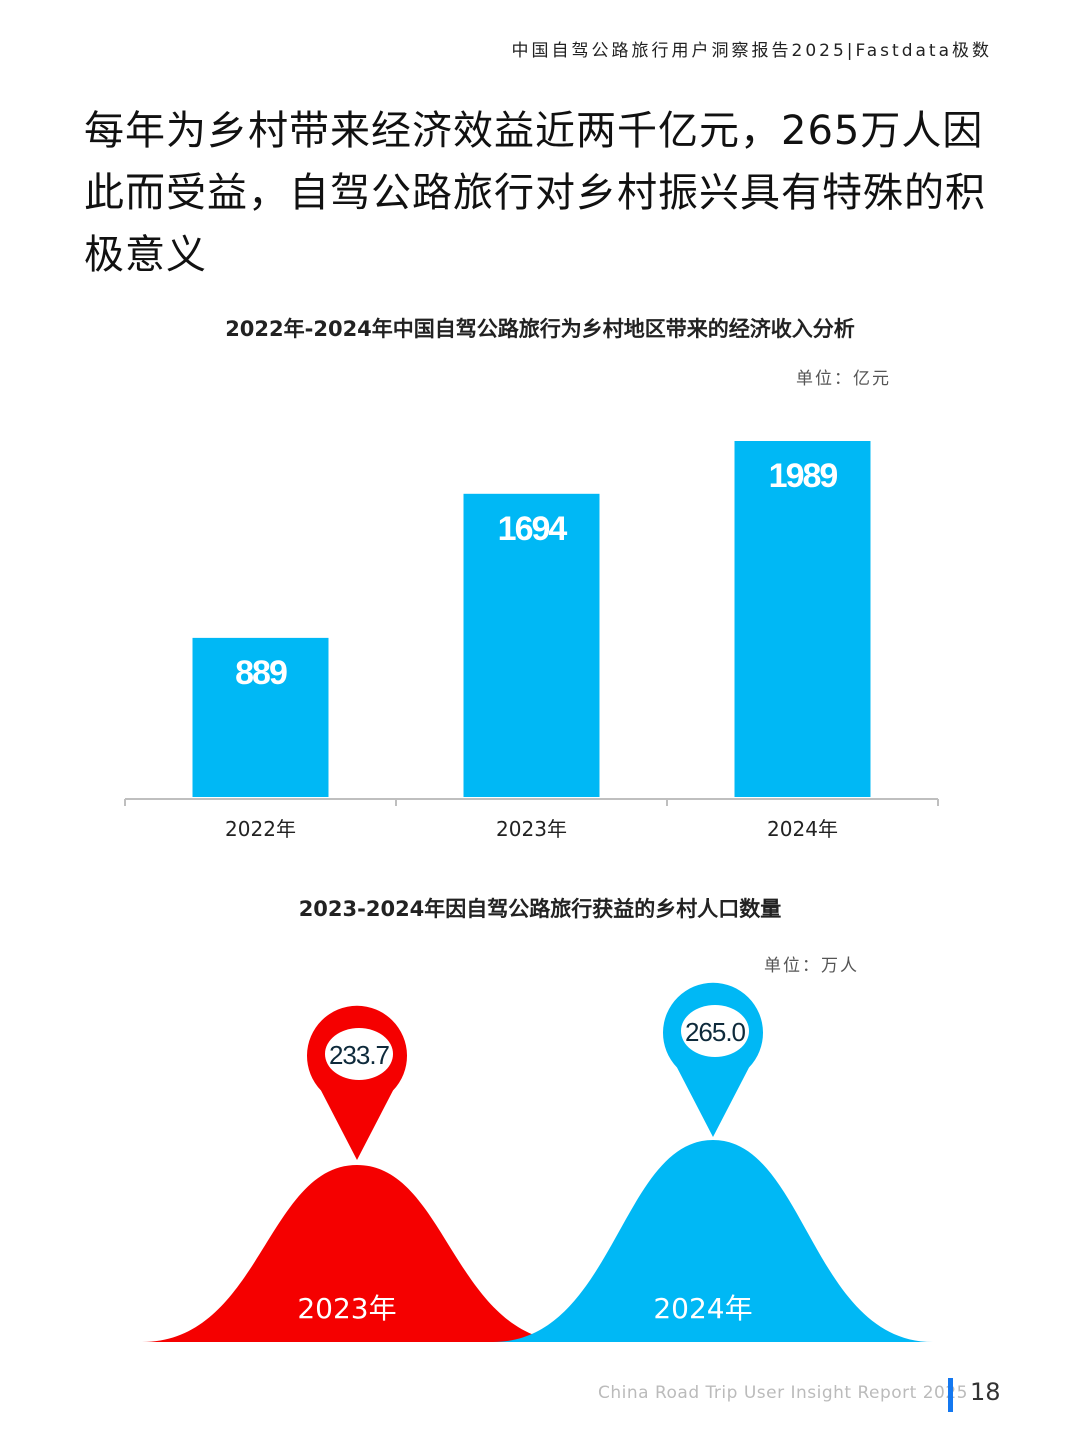  Describe the element at coordinates (802, 829) in the screenshot. I see `x-tick-label: 2024年` at that location.